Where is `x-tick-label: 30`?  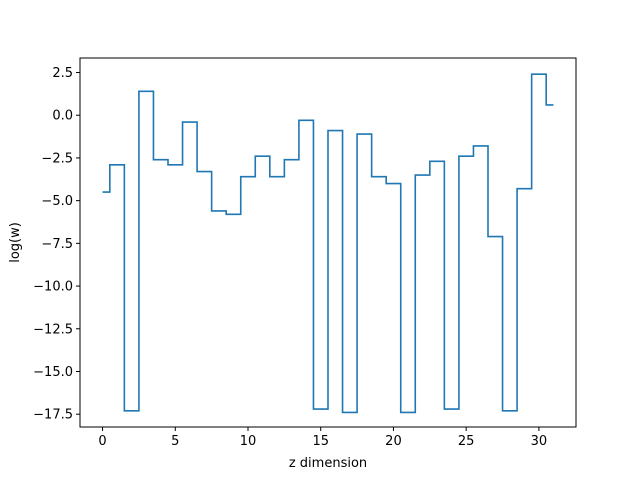
x-tick-label: 30 is located at coordinates (539, 441).